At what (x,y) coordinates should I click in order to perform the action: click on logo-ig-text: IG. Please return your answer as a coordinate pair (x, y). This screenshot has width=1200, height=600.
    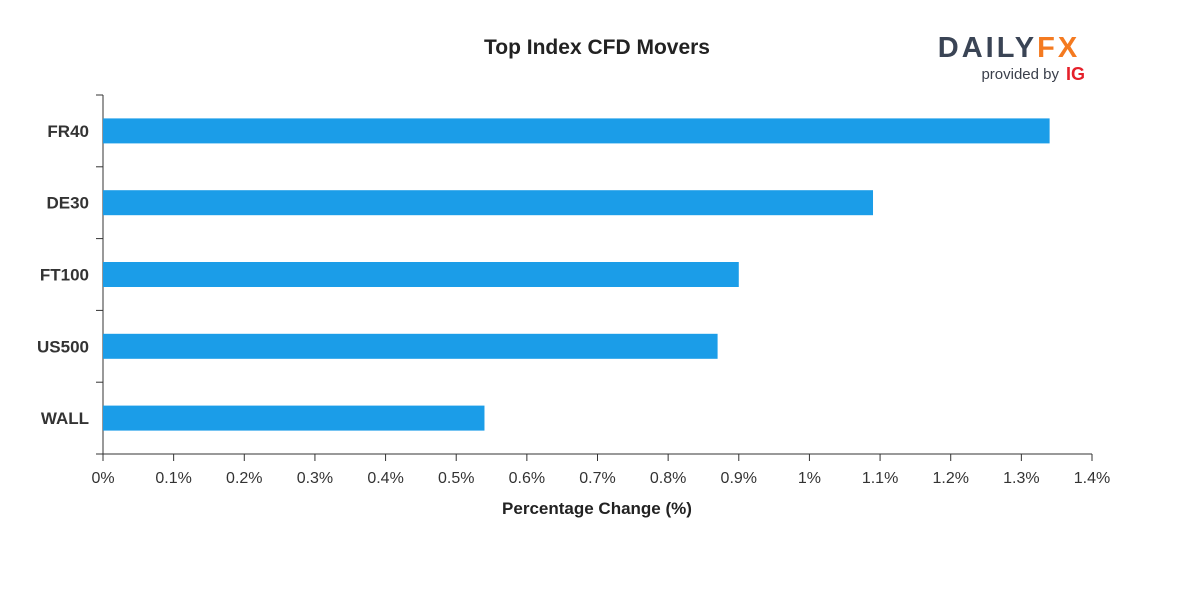
    Looking at the image, I should click on (1075, 74).